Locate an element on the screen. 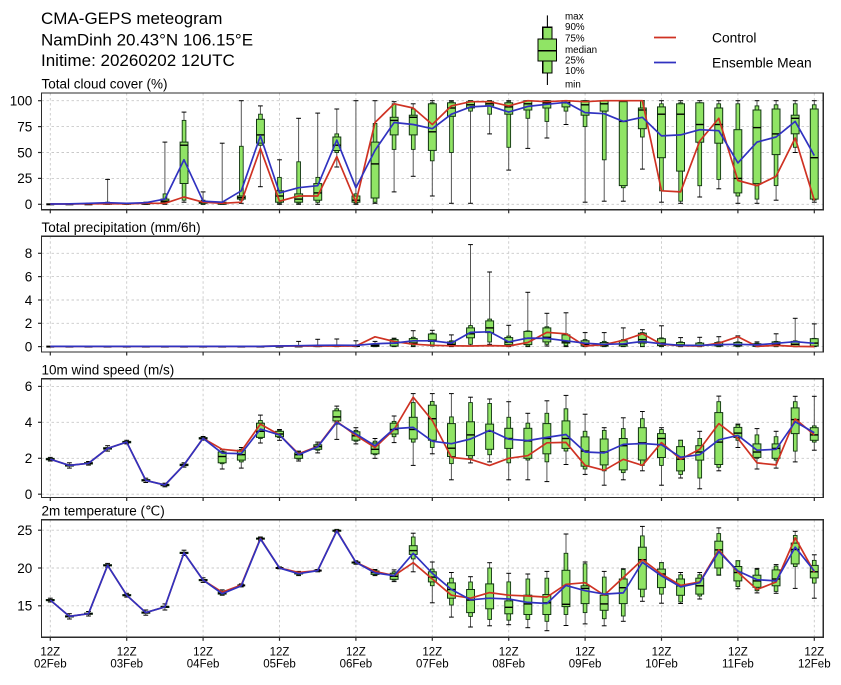 The image size is (841, 685). svg-text: 03Feb is located at coordinates (126, 665).